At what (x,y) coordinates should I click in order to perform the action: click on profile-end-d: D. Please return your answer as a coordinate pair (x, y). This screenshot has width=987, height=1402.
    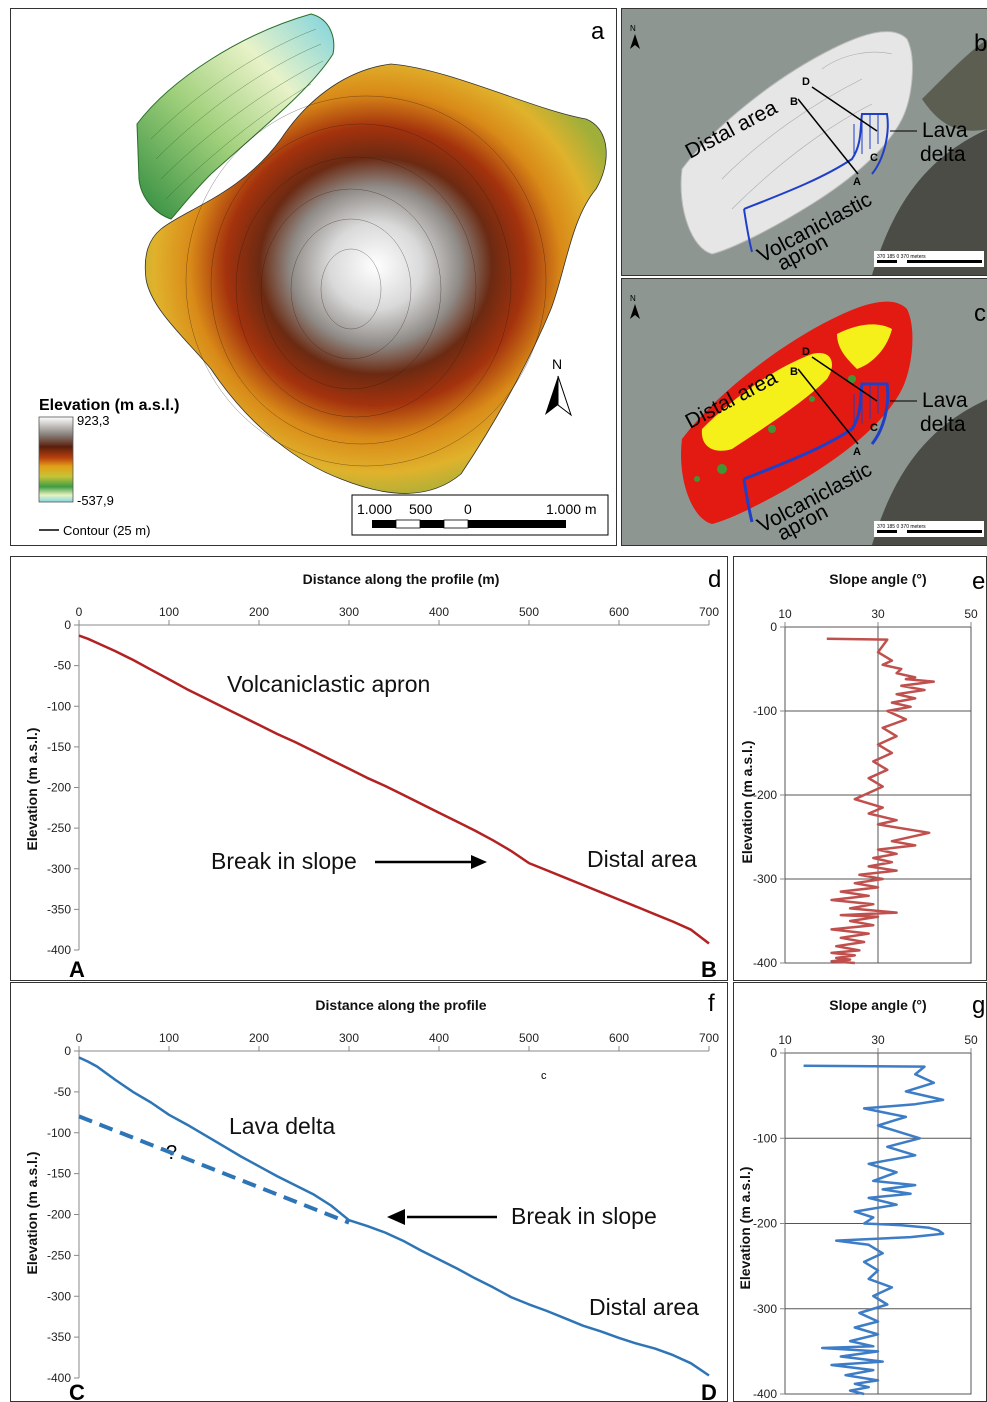
    Looking at the image, I should click on (709, 1390).